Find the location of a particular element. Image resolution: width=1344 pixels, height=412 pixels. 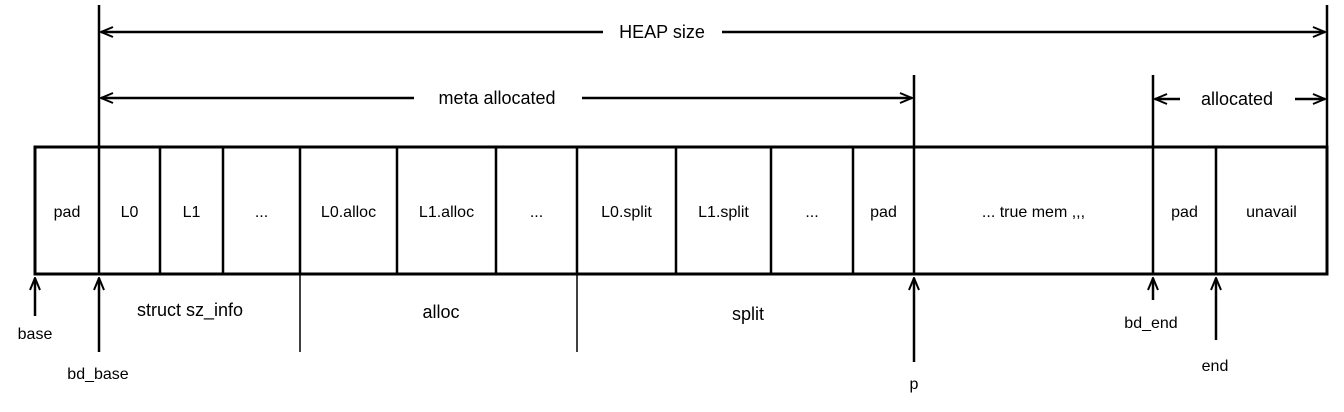

pointer-end-label: end is located at coordinates (1215, 366).